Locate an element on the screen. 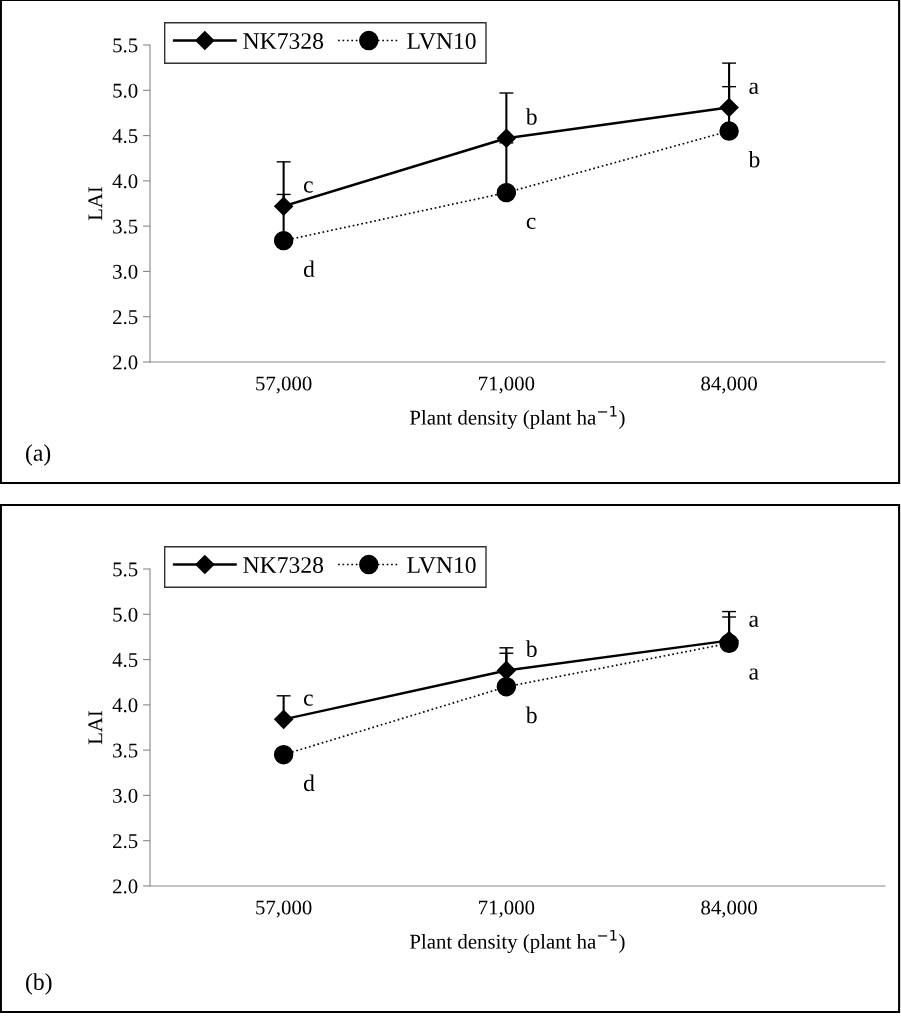 The width and height of the screenshot is (901, 1019). text: (a) is located at coordinates (38, 455).